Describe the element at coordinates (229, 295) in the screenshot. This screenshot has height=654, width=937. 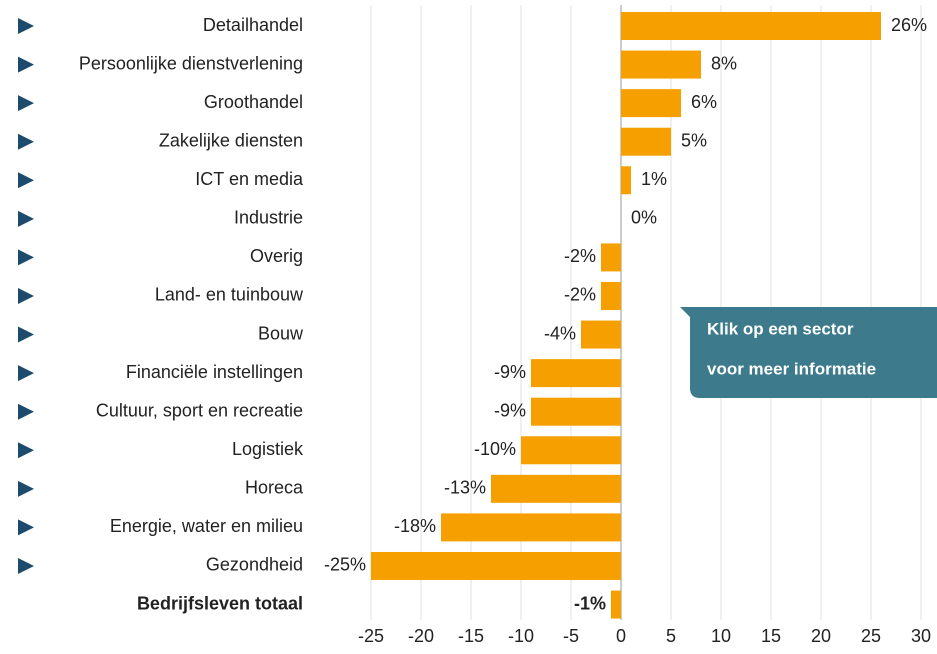
I see `category-label: Land- en tuinbouw` at that location.